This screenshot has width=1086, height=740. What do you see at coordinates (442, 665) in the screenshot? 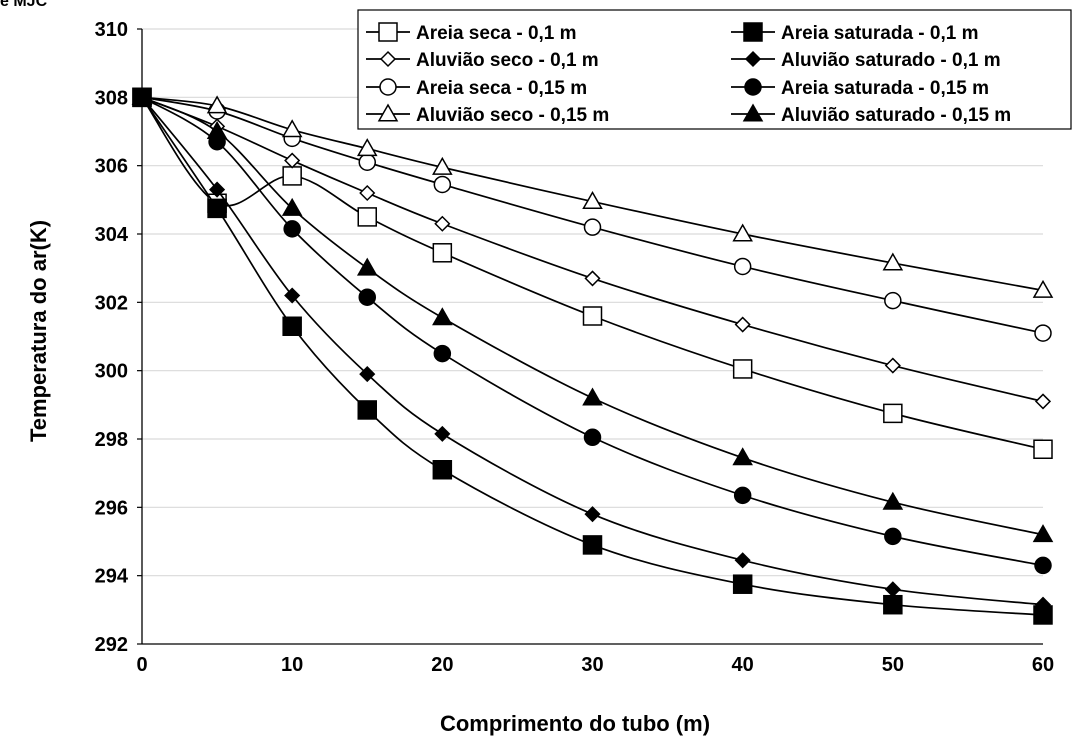
I see `x-tick-label: 20` at bounding box center [442, 665].